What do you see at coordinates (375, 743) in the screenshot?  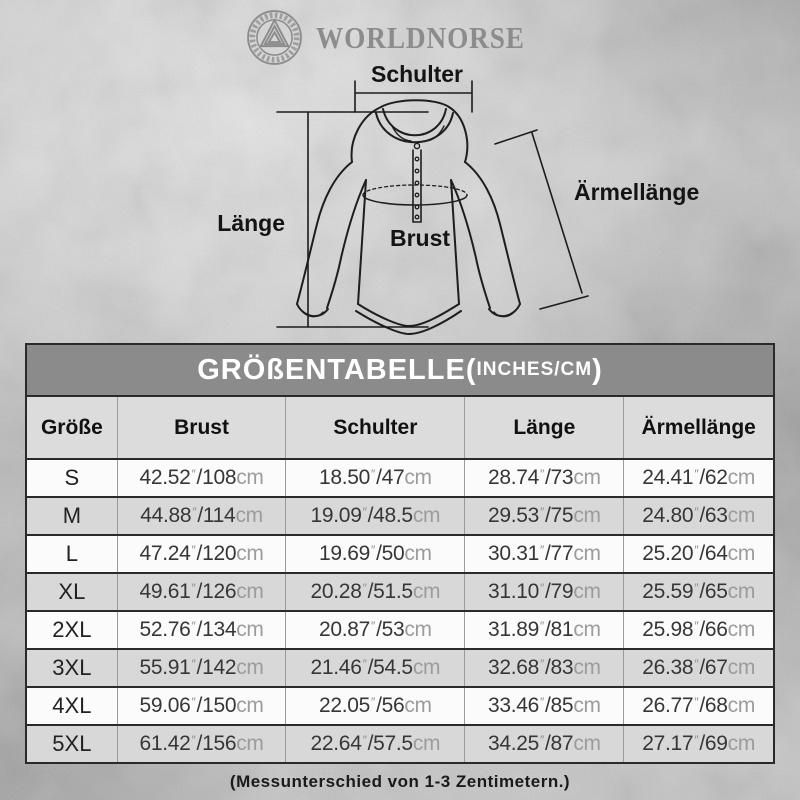 I see `measurement-cell: 22.64″/57.5cm` at bounding box center [375, 743].